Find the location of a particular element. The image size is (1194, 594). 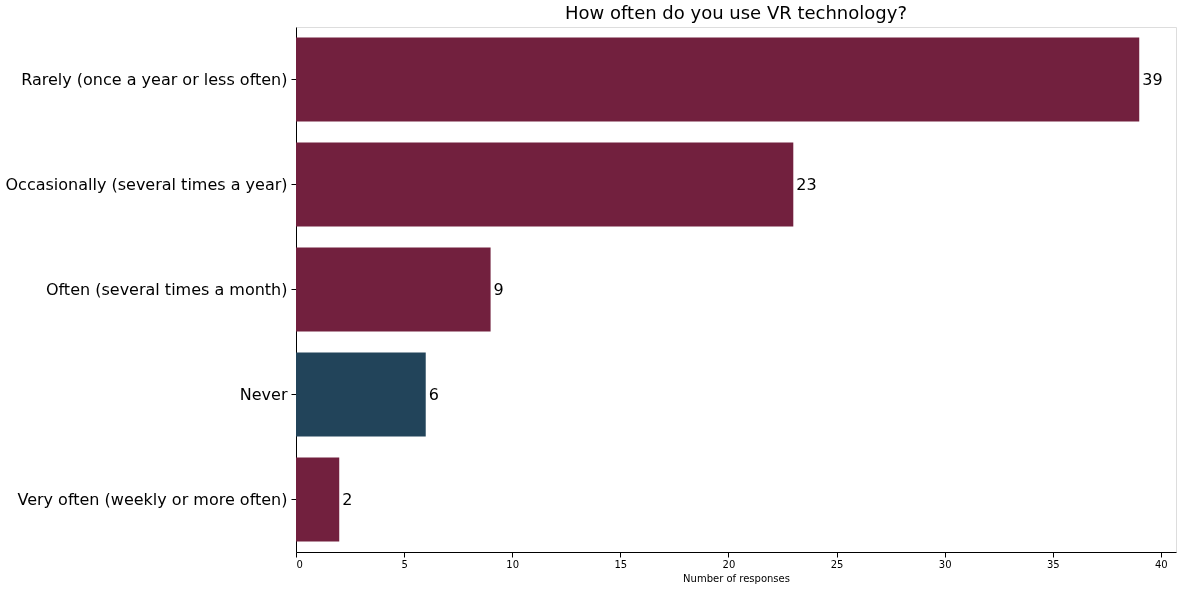

y-tick-label: Never is located at coordinates (263, 394).